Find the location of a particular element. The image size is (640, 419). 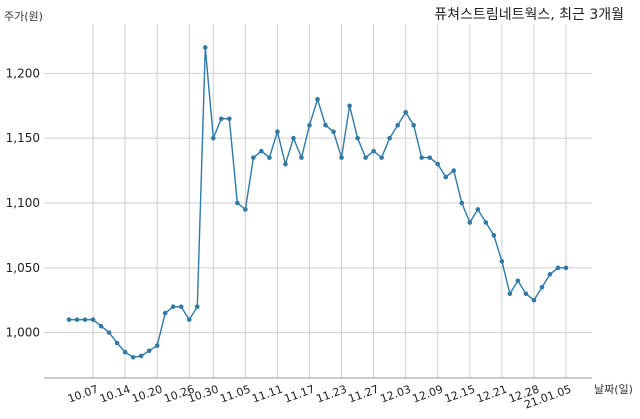

x-tick-label: 12.21 is located at coordinates (492, 394).